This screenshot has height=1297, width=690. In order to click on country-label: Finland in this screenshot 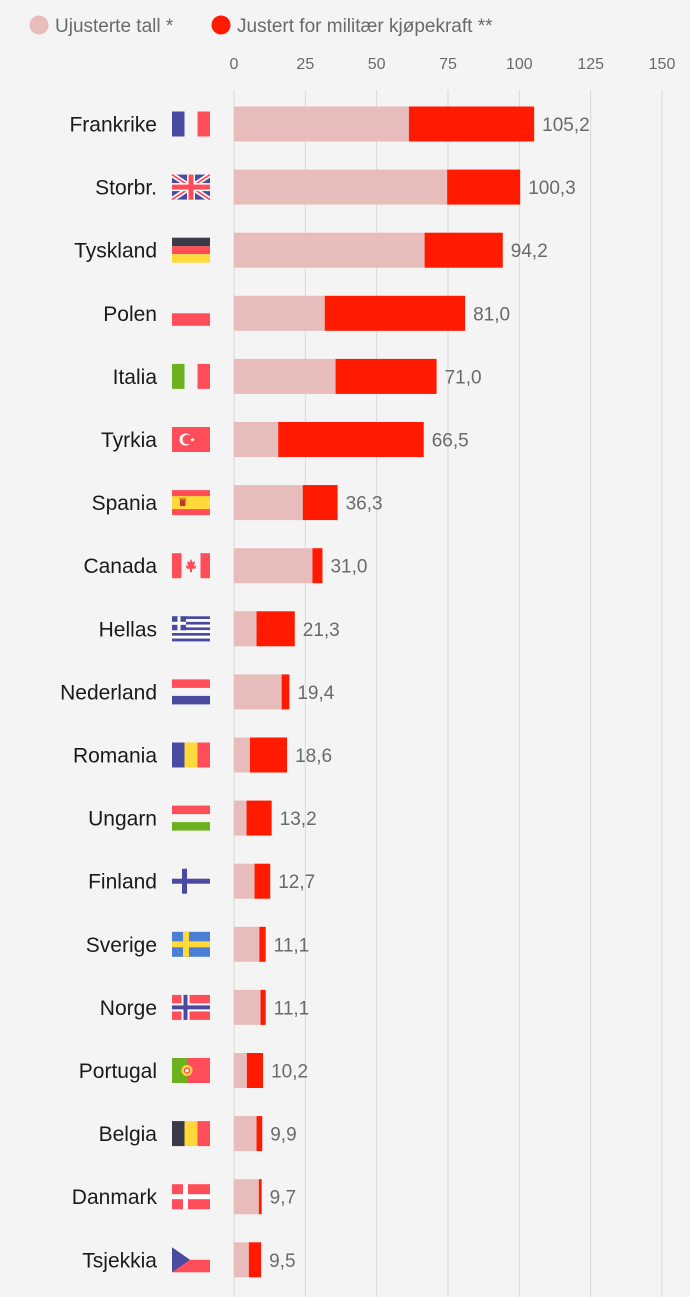, I will do `click(122, 882)`.